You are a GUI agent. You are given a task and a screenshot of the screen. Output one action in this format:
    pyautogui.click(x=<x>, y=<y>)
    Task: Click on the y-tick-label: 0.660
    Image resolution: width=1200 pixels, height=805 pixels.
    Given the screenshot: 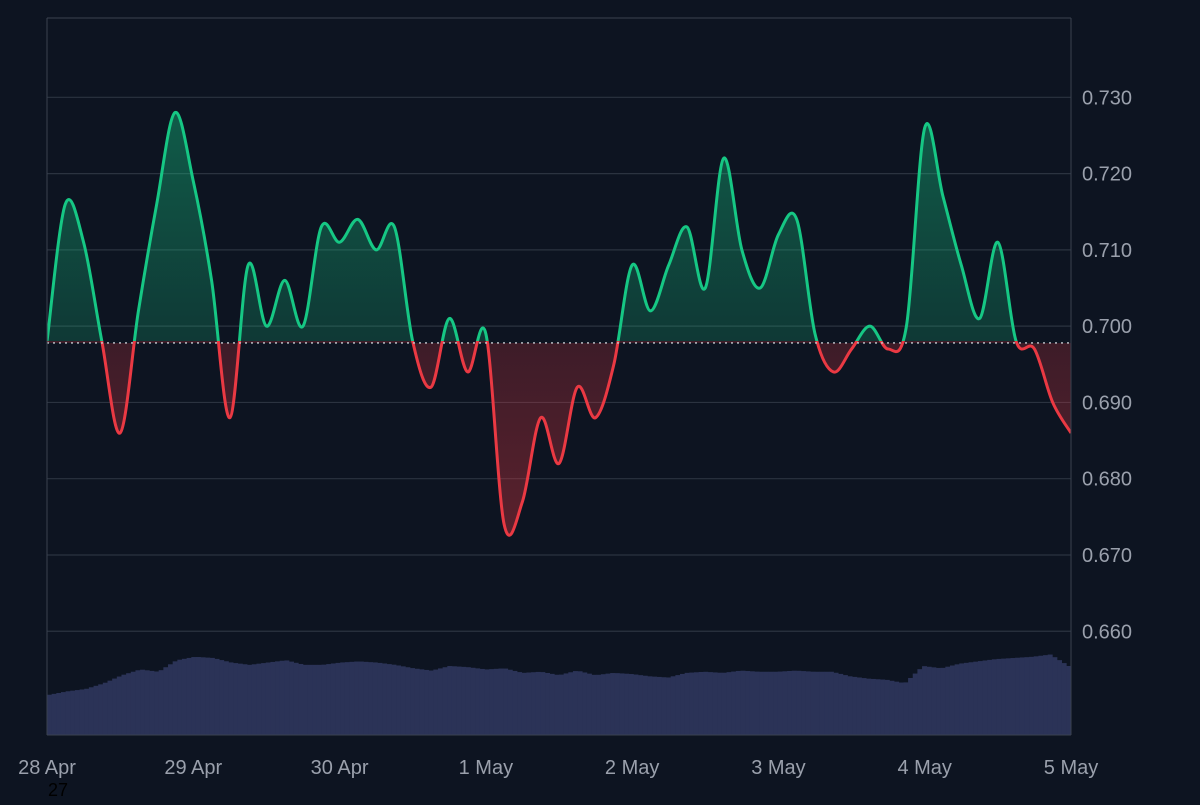 What is the action you would take?
    pyautogui.click(x=1107, y=632)
    